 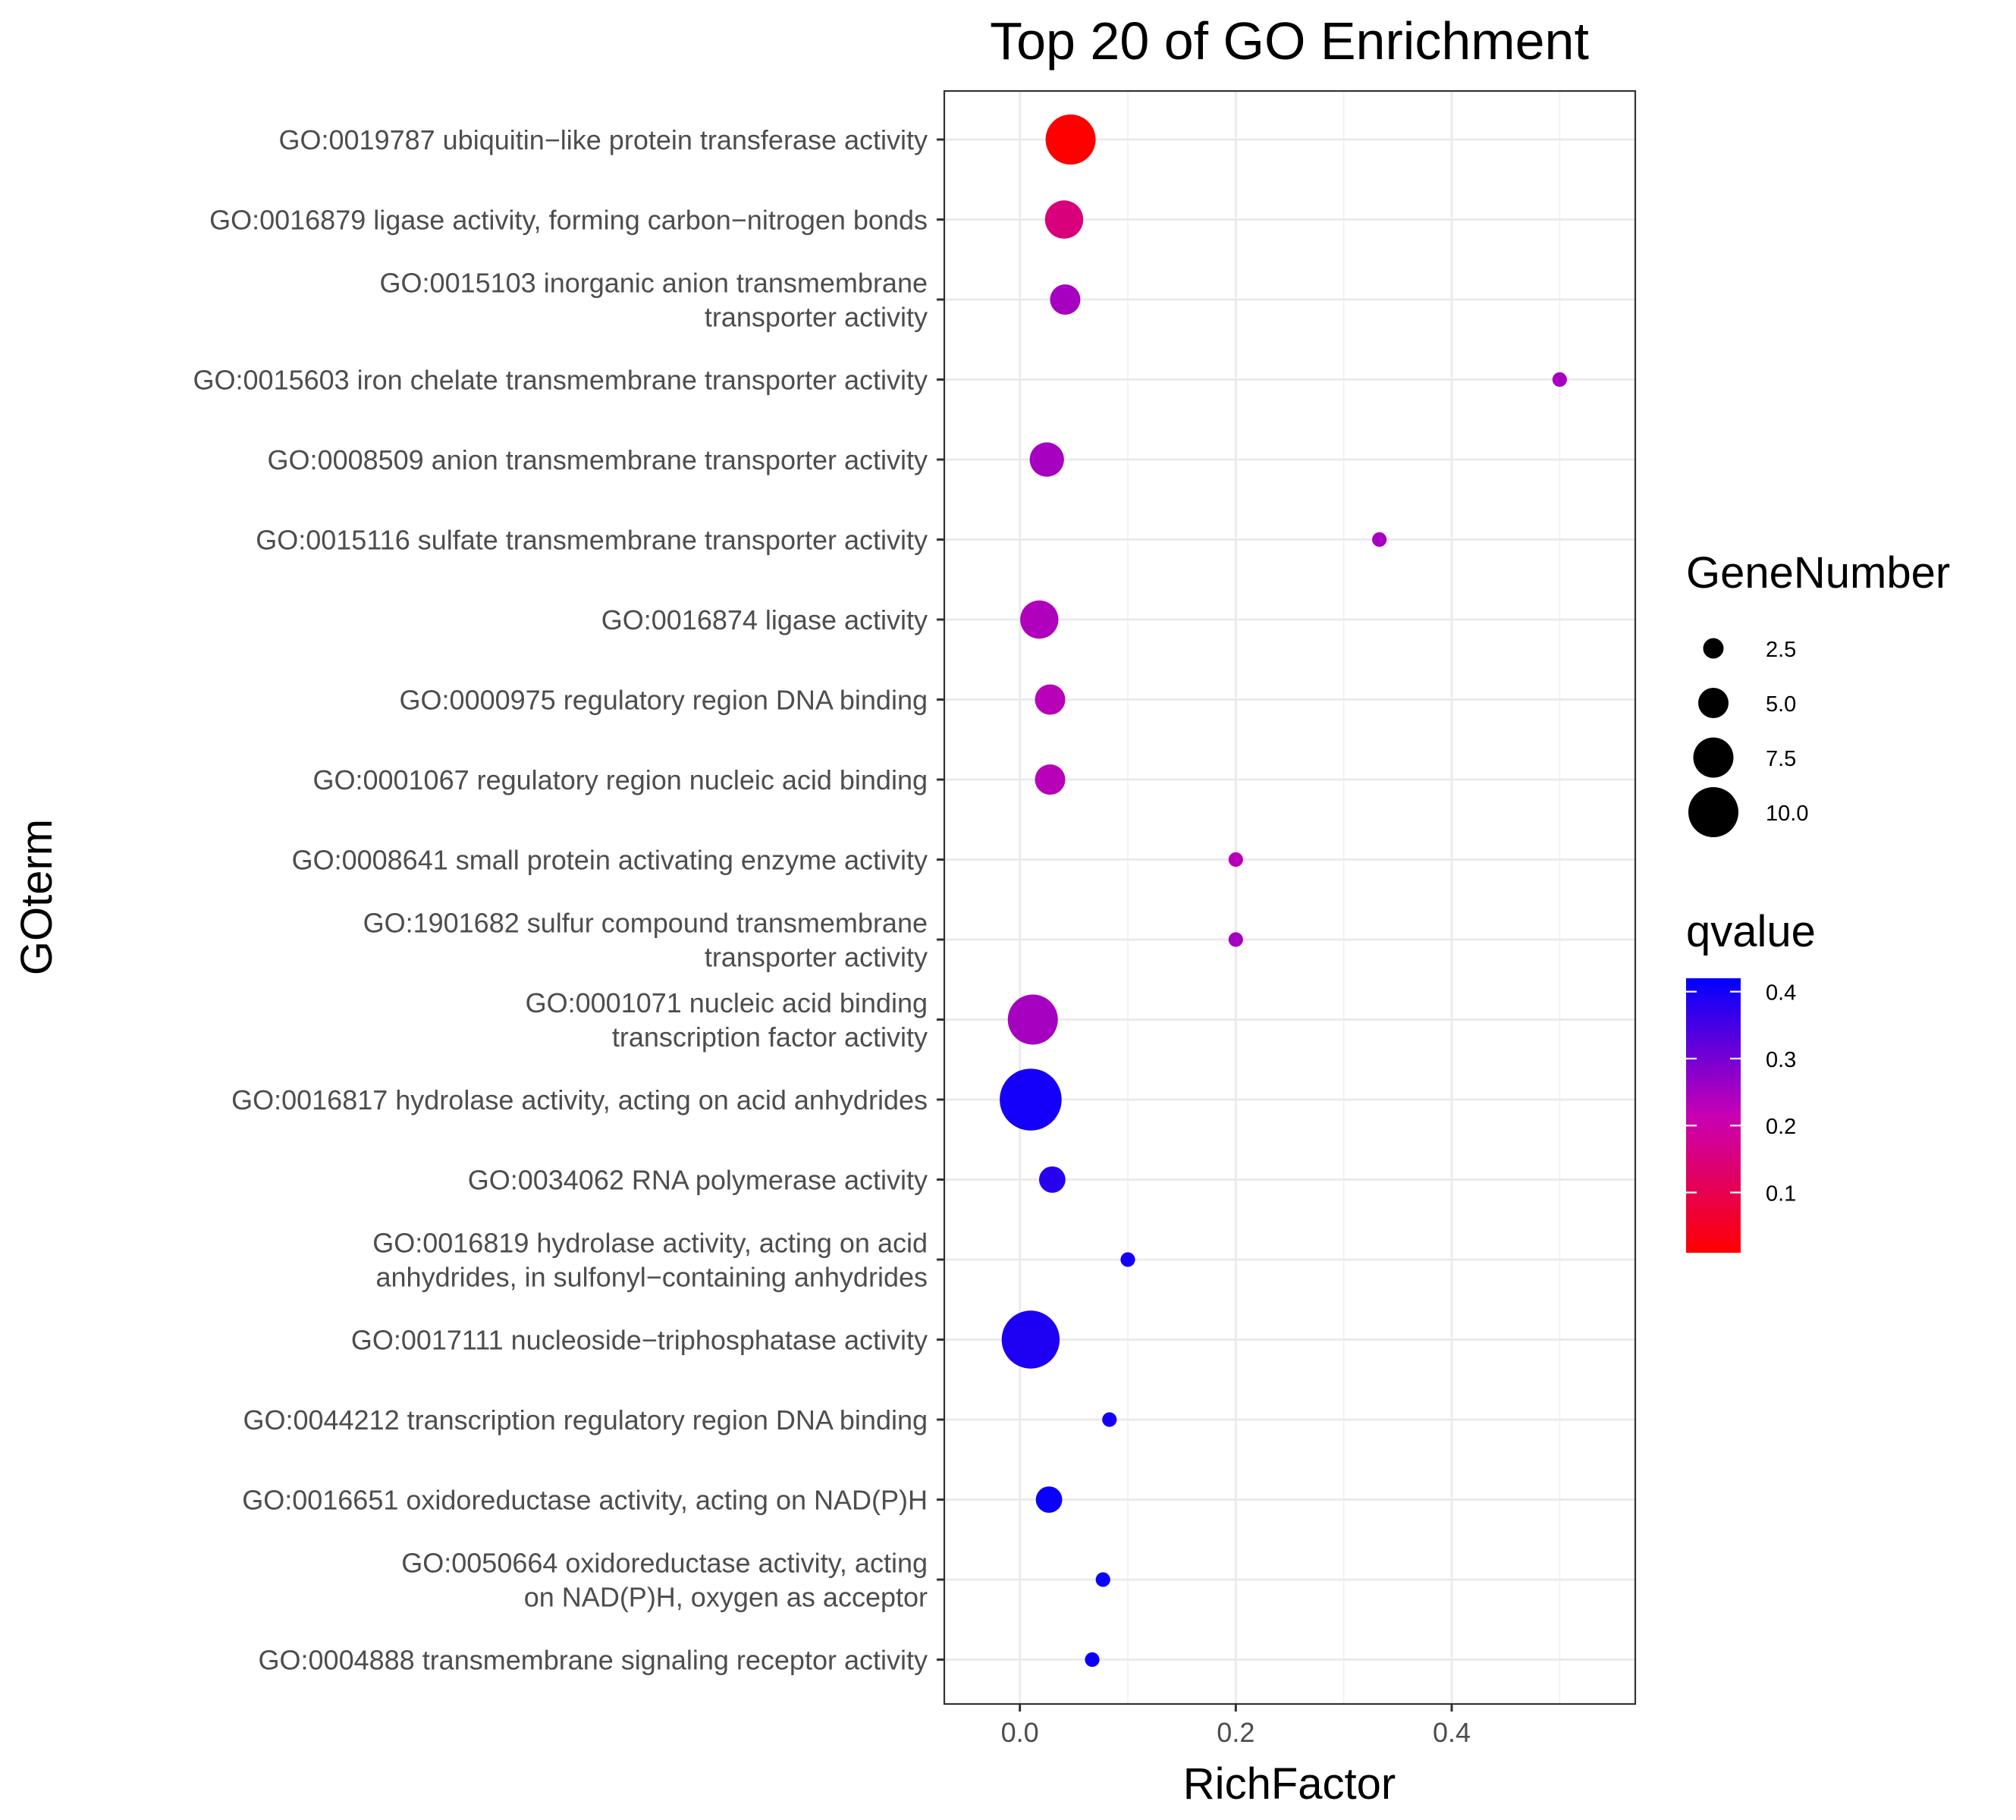 What do you see at coordinates (1787, 814) in the screenshot?
I see `size-legend-label: 10.0` at bounding box center [1787, 814].